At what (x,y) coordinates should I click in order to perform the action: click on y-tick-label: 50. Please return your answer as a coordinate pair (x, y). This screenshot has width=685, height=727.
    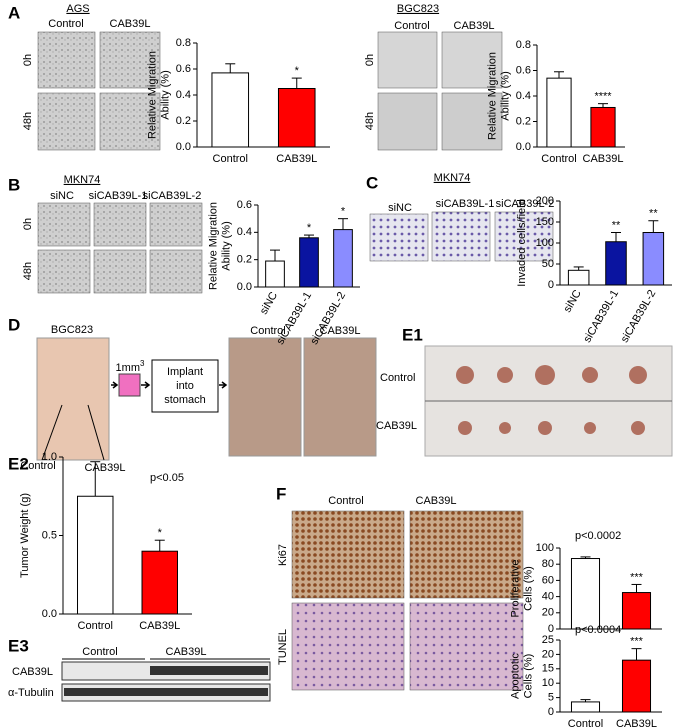
    Looking at the image, I should click on (548, 264).